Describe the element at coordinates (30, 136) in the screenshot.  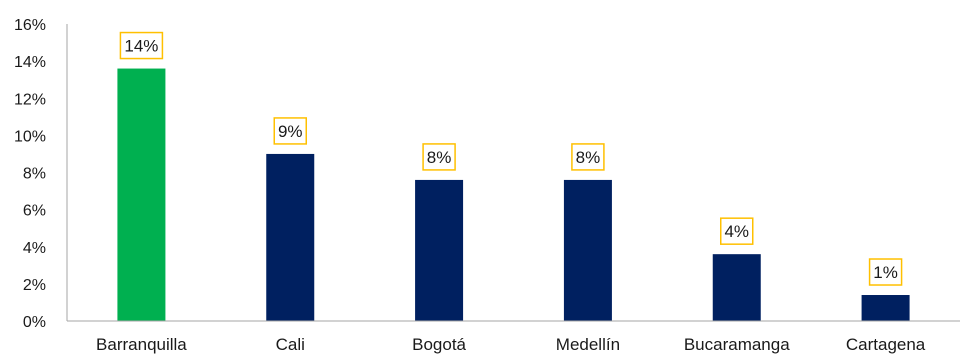
I see `y-tick-label: 10%` at that location.